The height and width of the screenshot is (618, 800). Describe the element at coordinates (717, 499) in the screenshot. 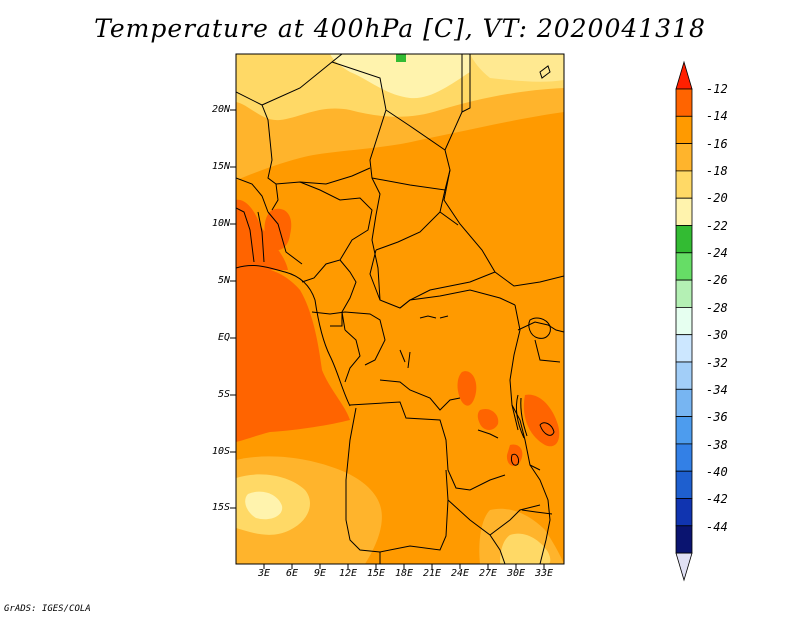

I see `colorbar-label: -42` at that location.